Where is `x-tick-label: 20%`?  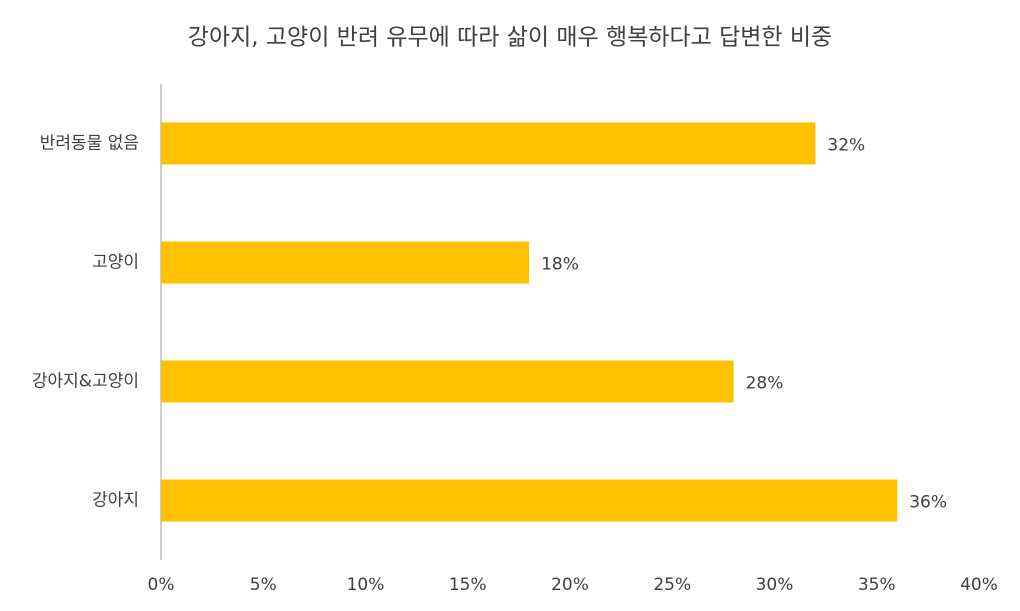 x-tick-label: 20% is located at coordinates (570, 585).